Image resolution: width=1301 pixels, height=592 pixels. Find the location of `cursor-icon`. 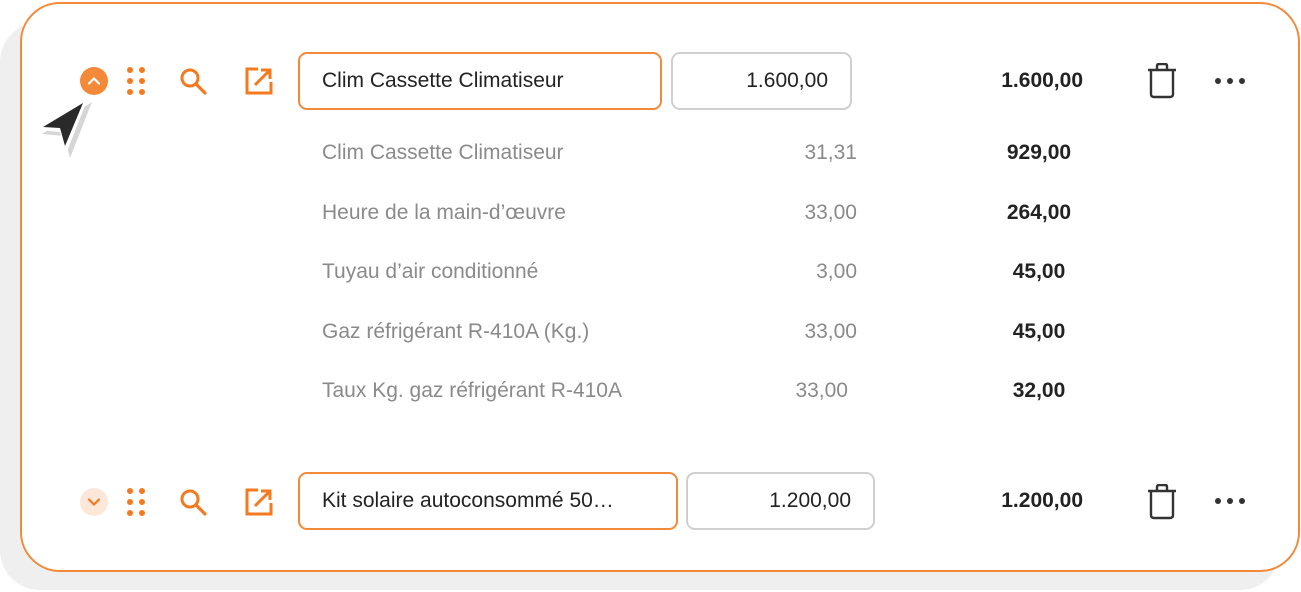

cursor-icon is located at coordinates (65, 128).